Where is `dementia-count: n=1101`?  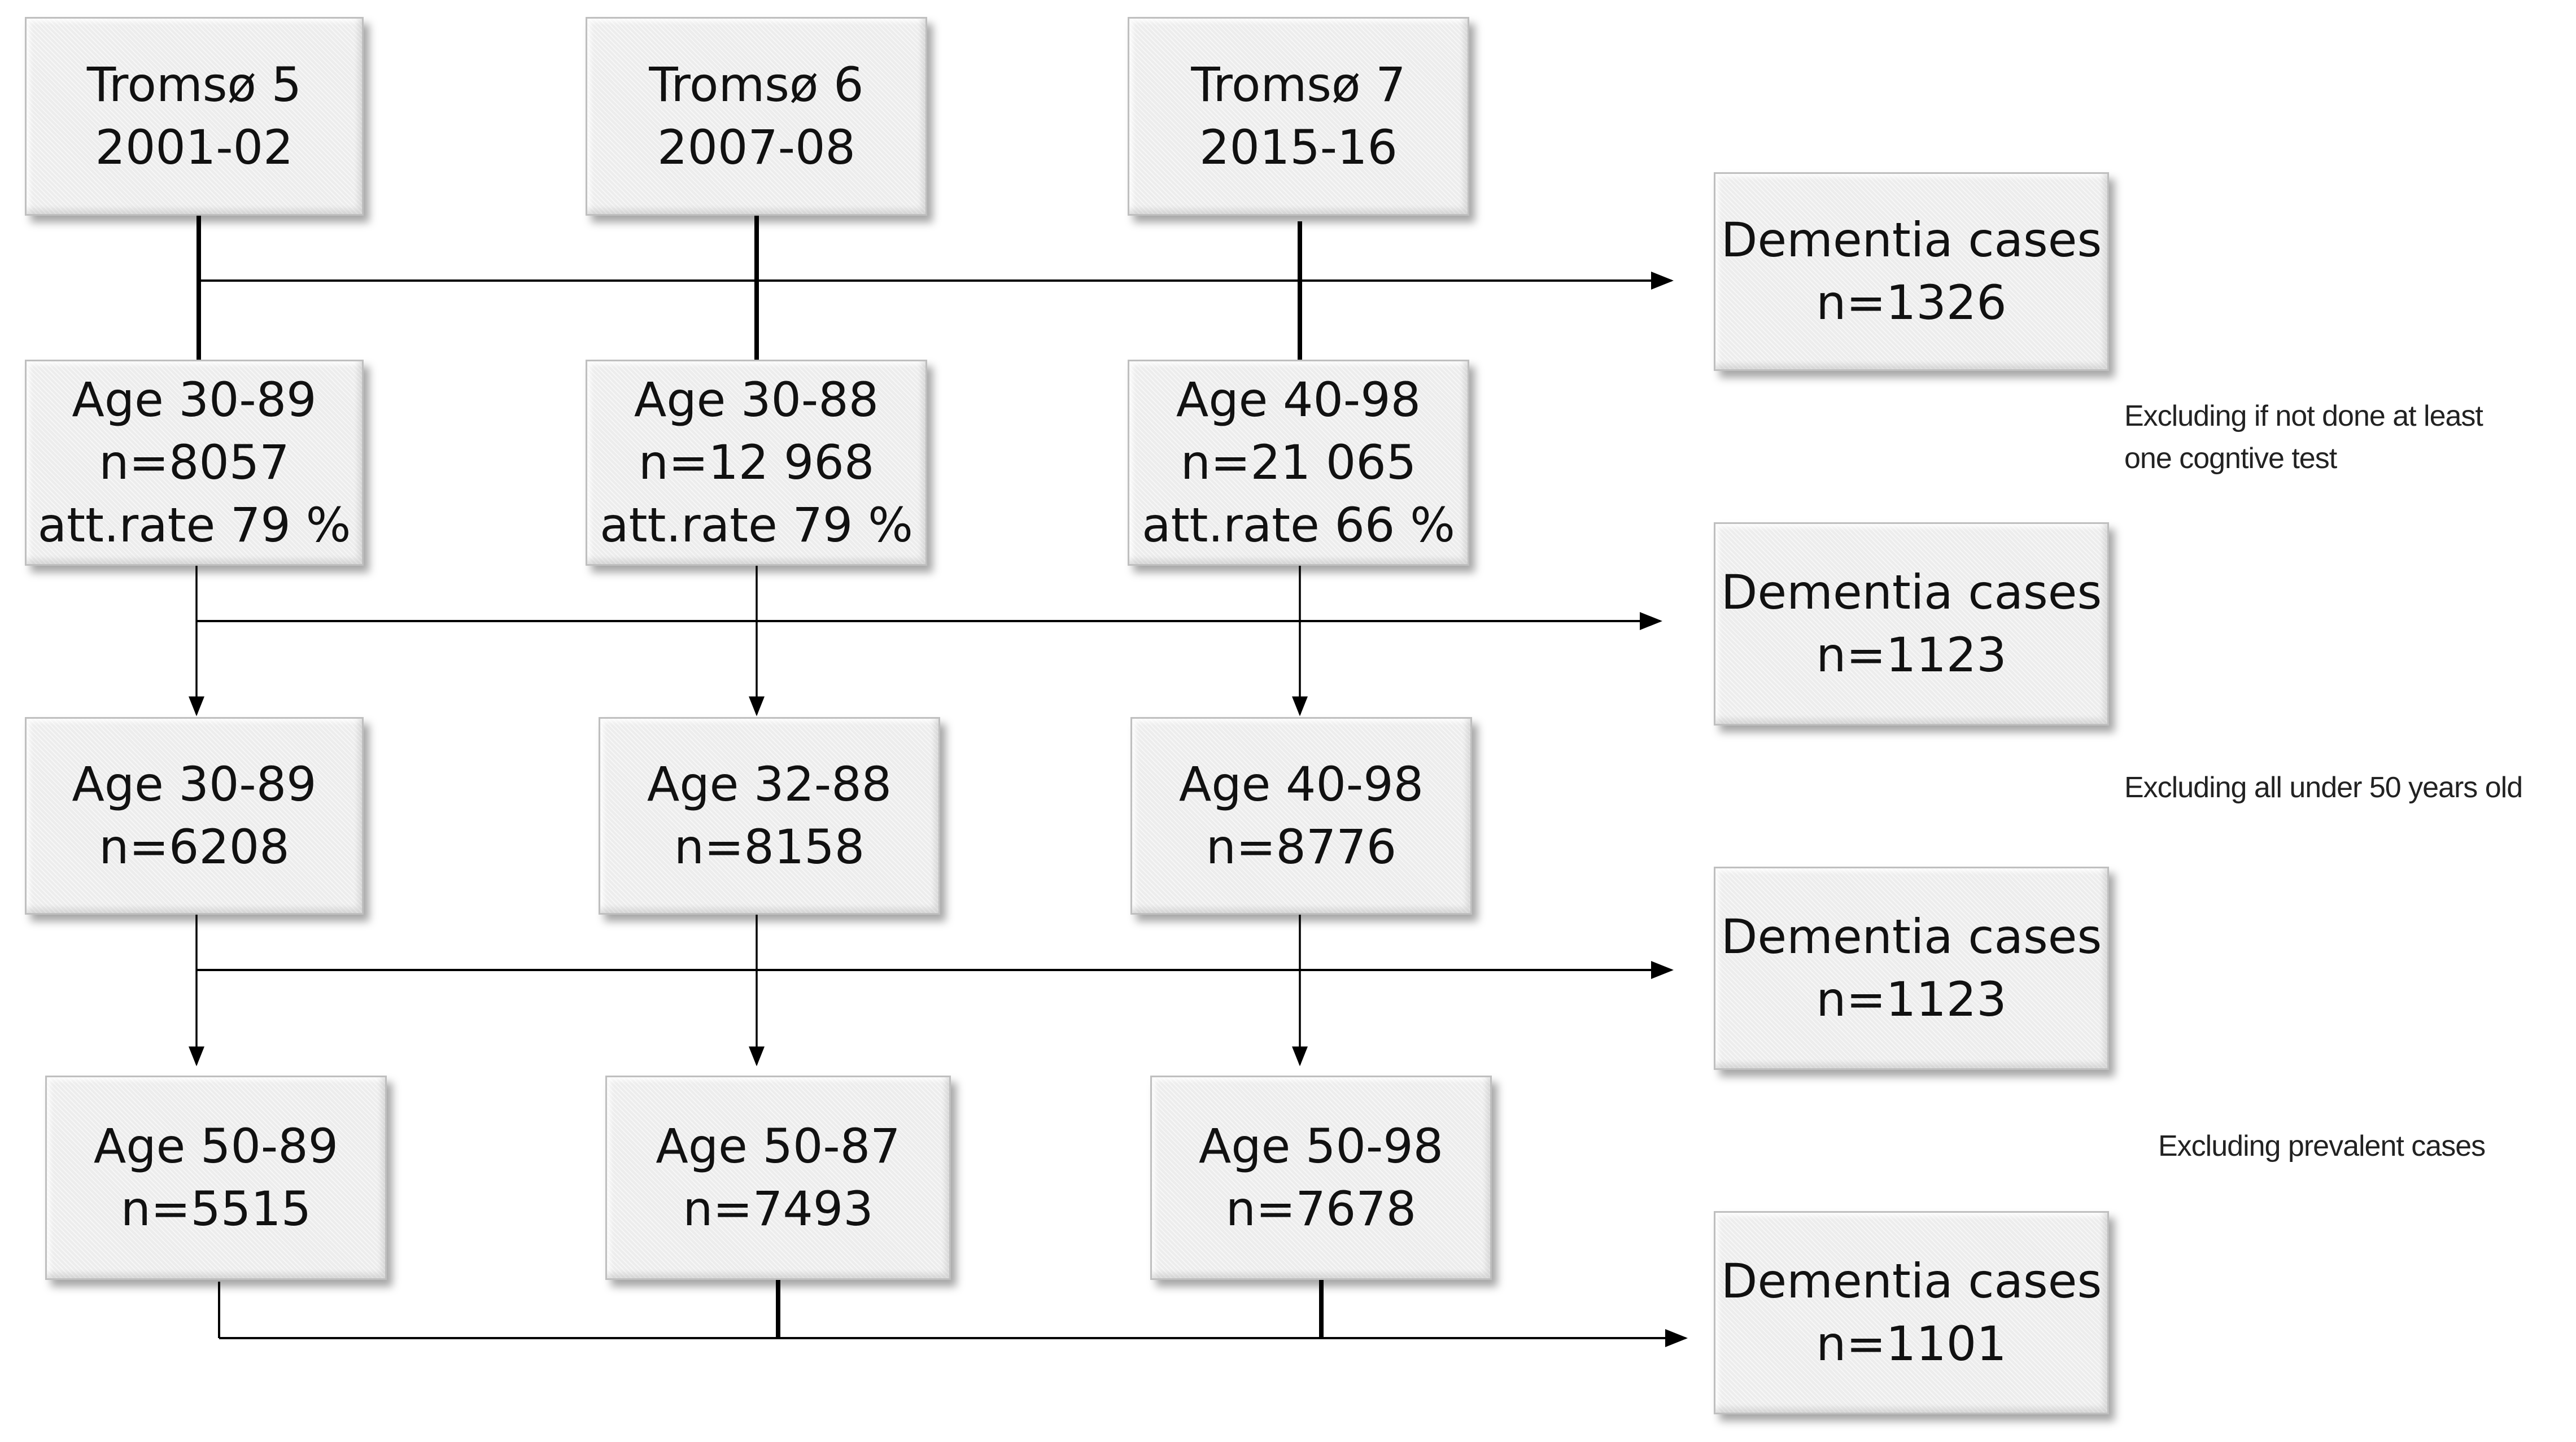 dementia-count: n=1101 is located at coordinates (1911, 1344).